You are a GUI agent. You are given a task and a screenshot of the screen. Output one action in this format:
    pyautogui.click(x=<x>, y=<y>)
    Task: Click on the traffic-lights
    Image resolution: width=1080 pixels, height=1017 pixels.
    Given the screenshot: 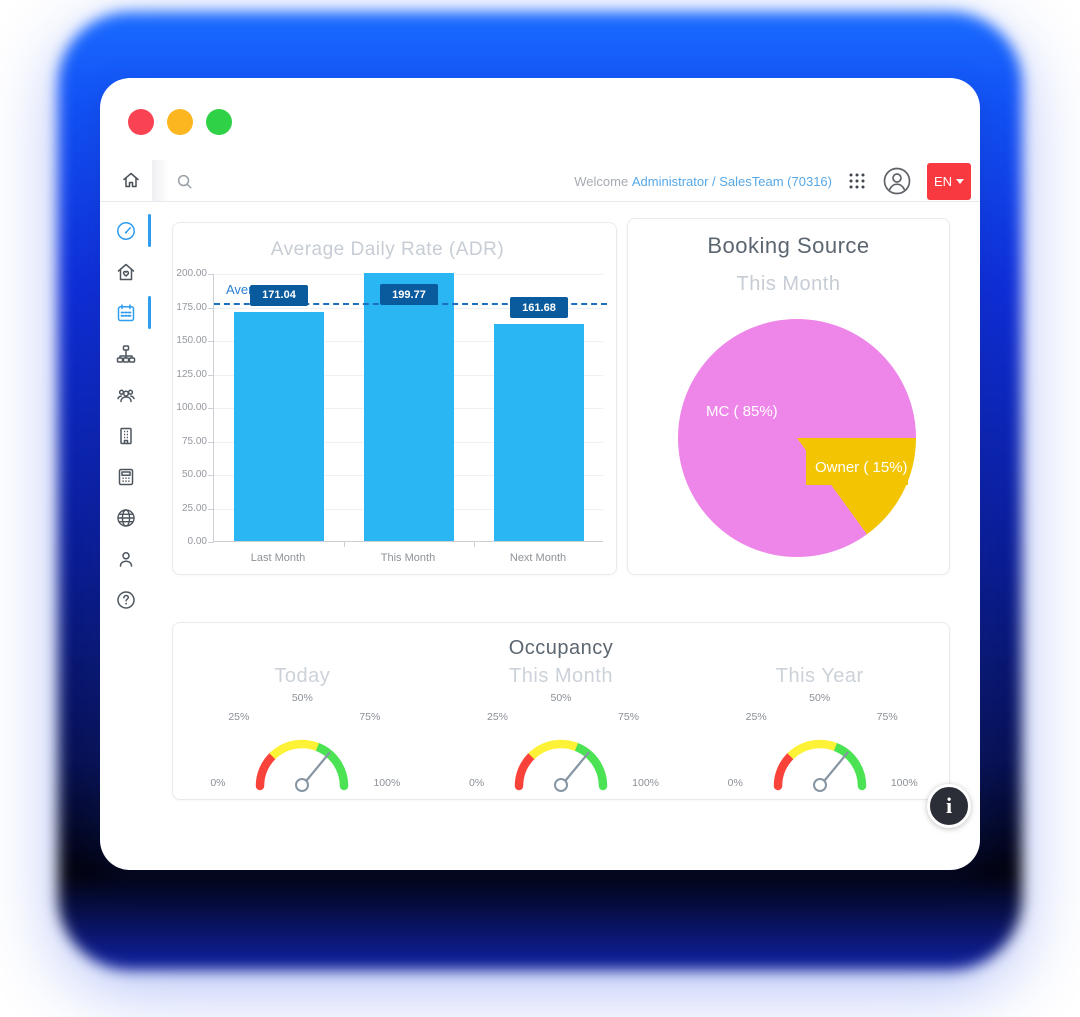 What is the action you would take?
    pyautogui.click(x=180, y=122)
    